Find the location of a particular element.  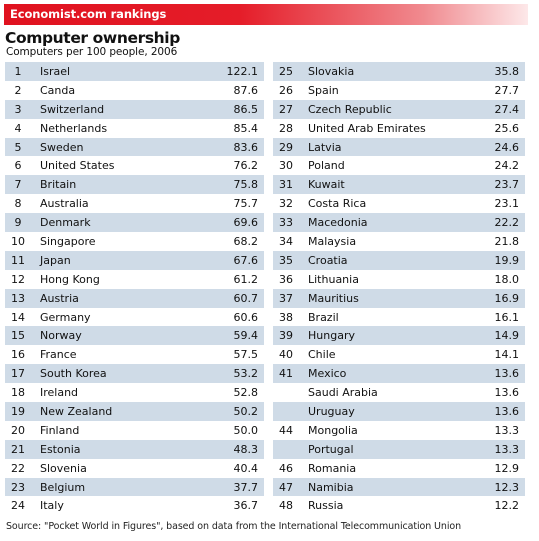

value-cell: 36.7 is located at coordinates (246, 506).